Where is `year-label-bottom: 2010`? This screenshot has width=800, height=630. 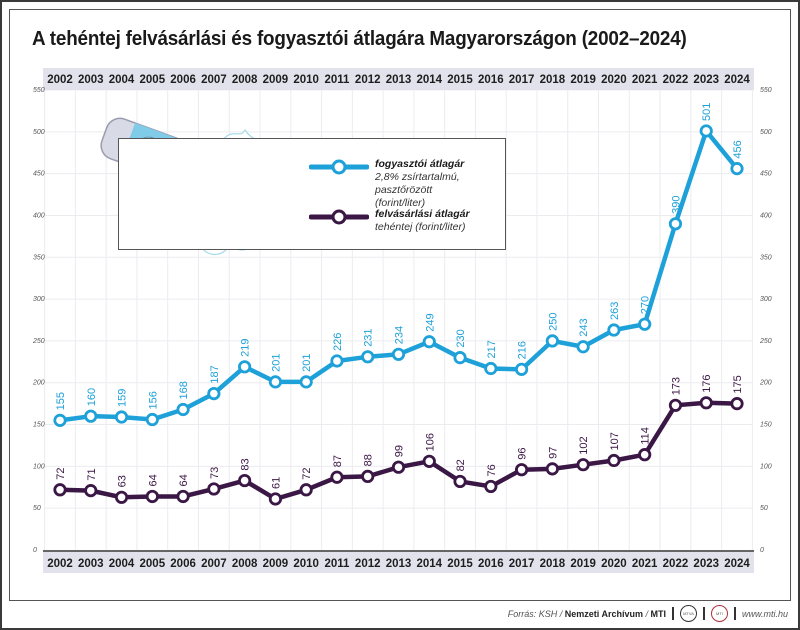 year-label-bottom: 2010 is located at coordinates (306, 564).